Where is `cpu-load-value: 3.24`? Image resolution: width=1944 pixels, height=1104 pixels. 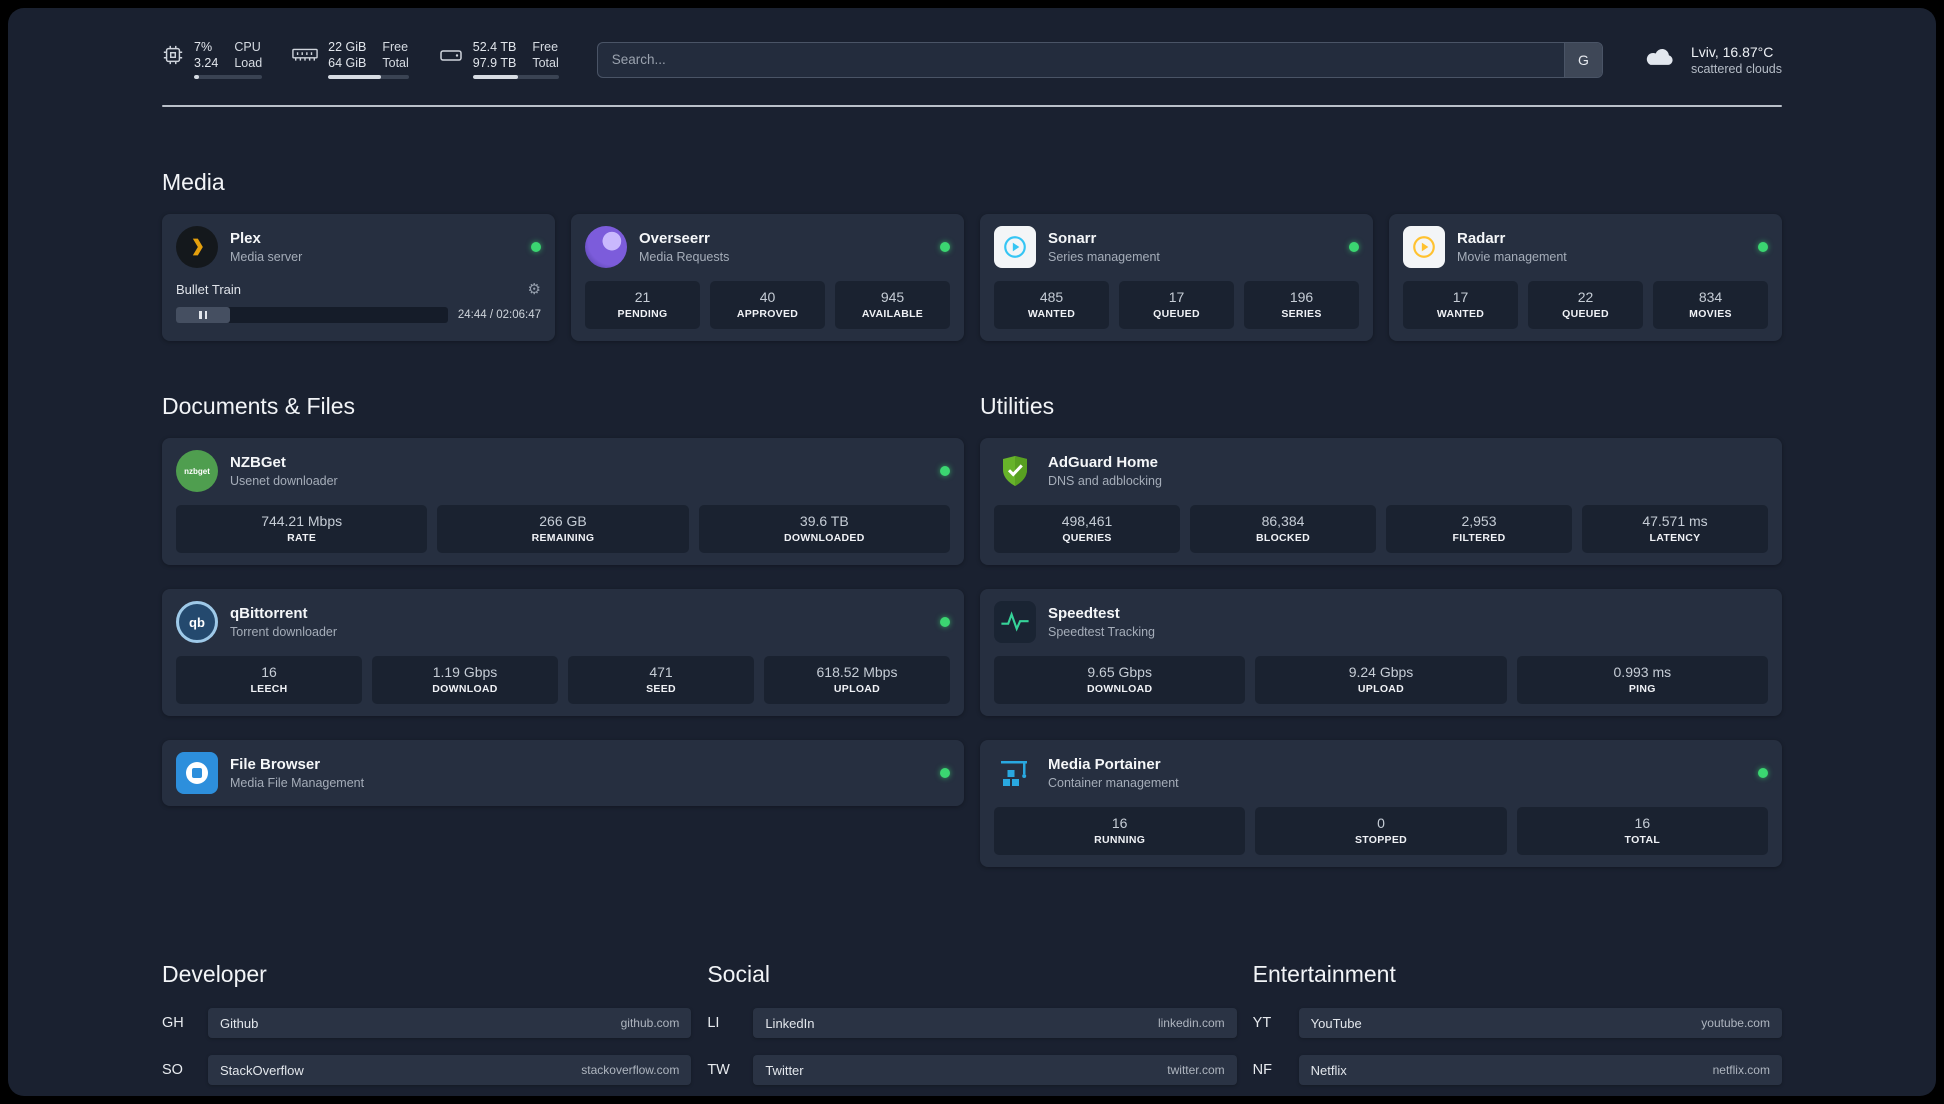
cpu-load-value: 3.24 is located at coordinates (206, 63).